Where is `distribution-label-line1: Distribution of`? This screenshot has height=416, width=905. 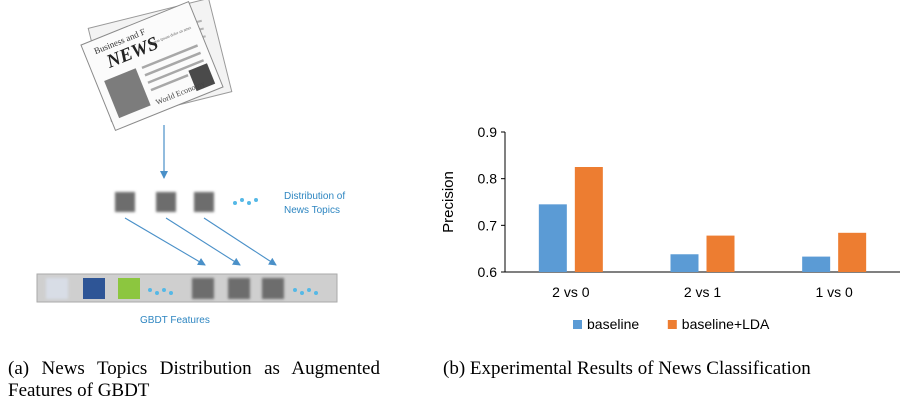 distribution-label-line1: Distribution of is located at coordinates (314, 196).